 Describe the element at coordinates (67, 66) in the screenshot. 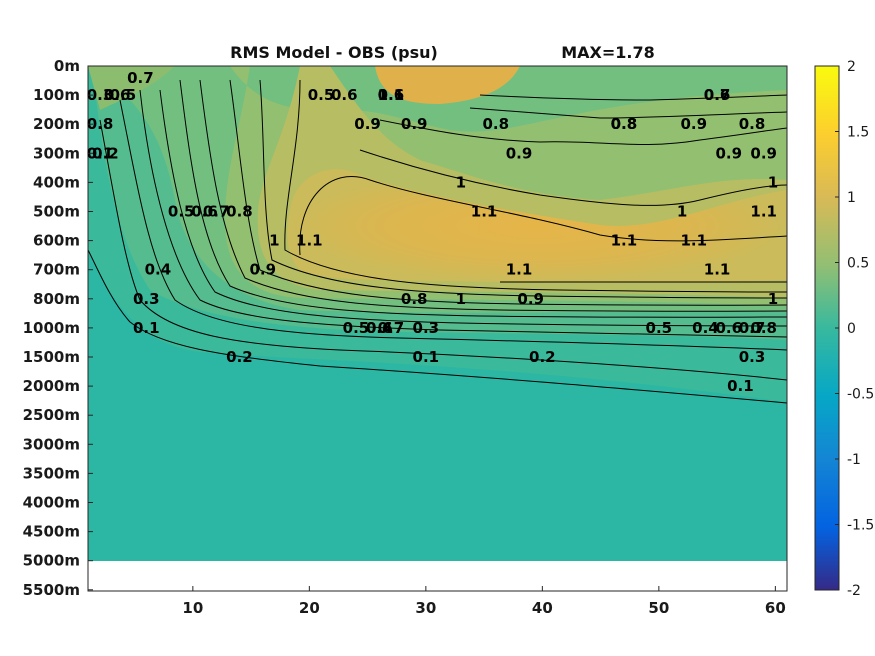

I see `y-tick-label: 0m` at that location.